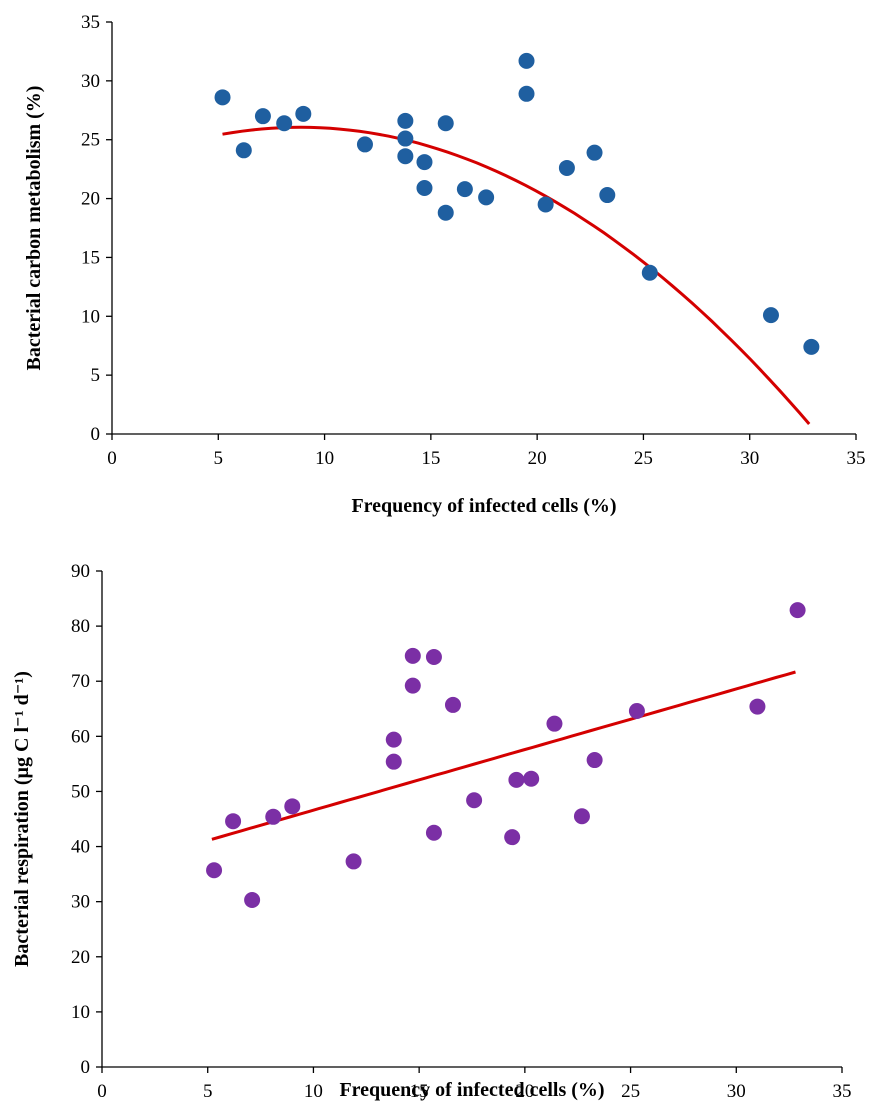 The width and height of the screenshot is (874, 1104). Describe the element at coordinates (22, 819) in the screenshot. I see `y-axis-title: Bacterial respiration (µg C l⁻¹ d⁻¹)` at that location.